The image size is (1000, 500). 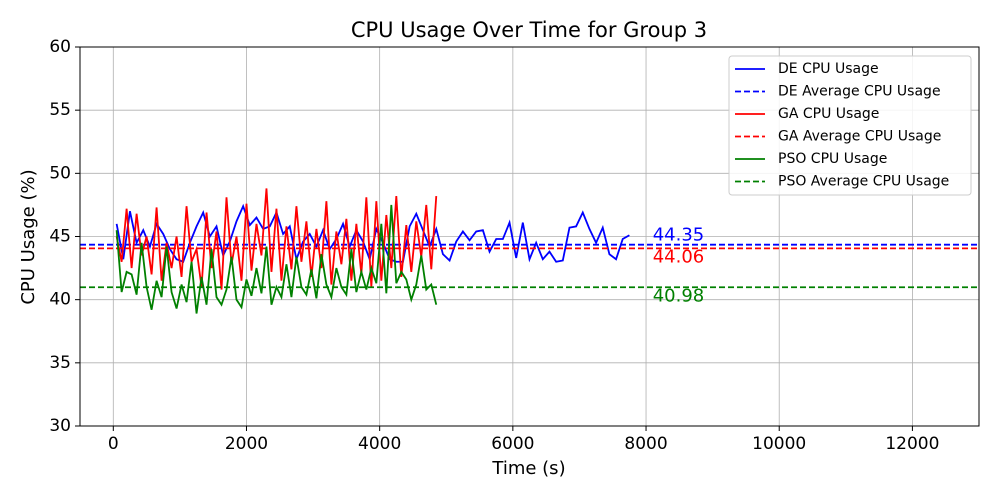 I want to click on legend-box, so click(x=850, y=125).